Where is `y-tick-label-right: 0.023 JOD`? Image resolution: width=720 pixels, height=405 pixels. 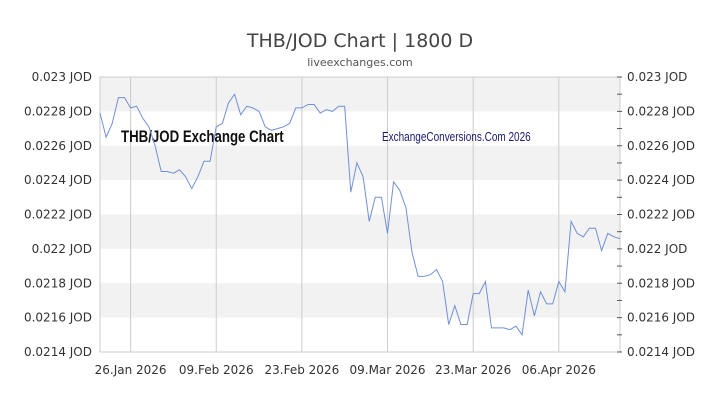
y-tick-label-right: 0.023 JOD is located at coordinates (657, 77).